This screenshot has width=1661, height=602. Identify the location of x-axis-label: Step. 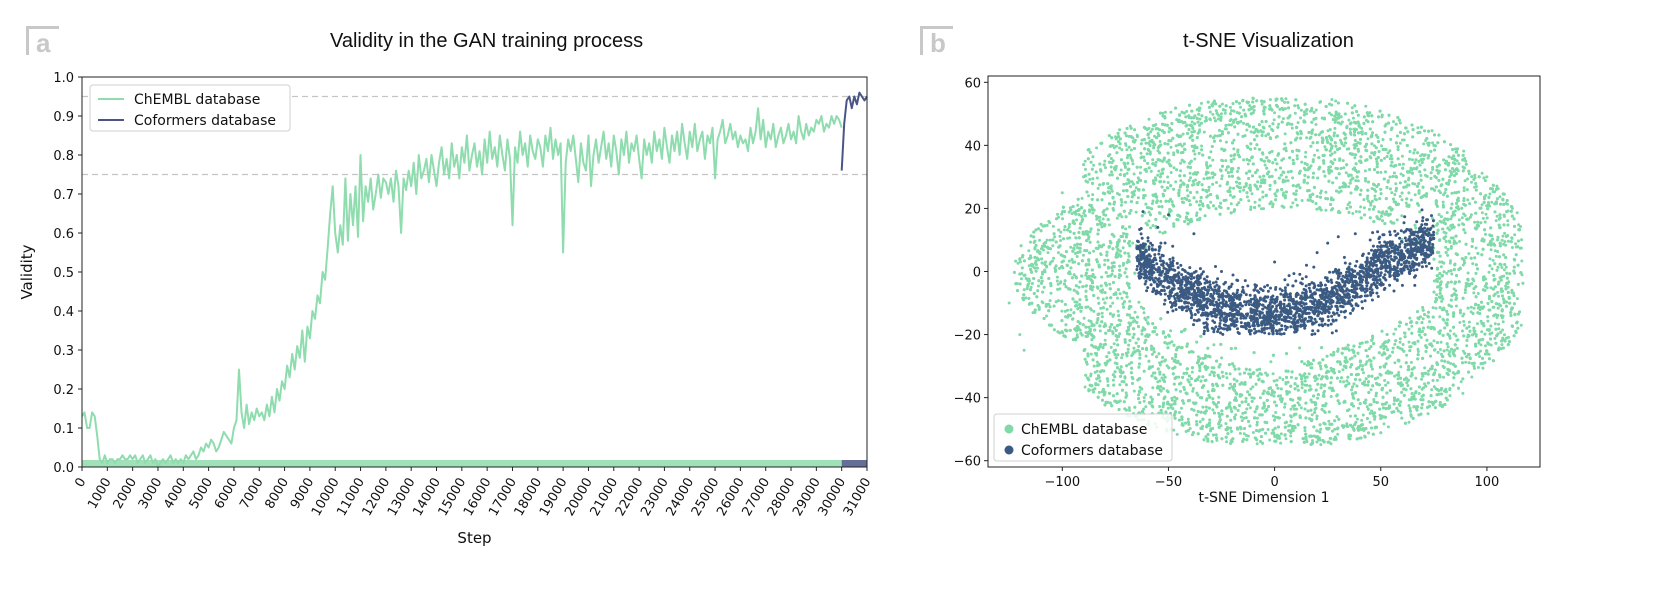
(474, 538).